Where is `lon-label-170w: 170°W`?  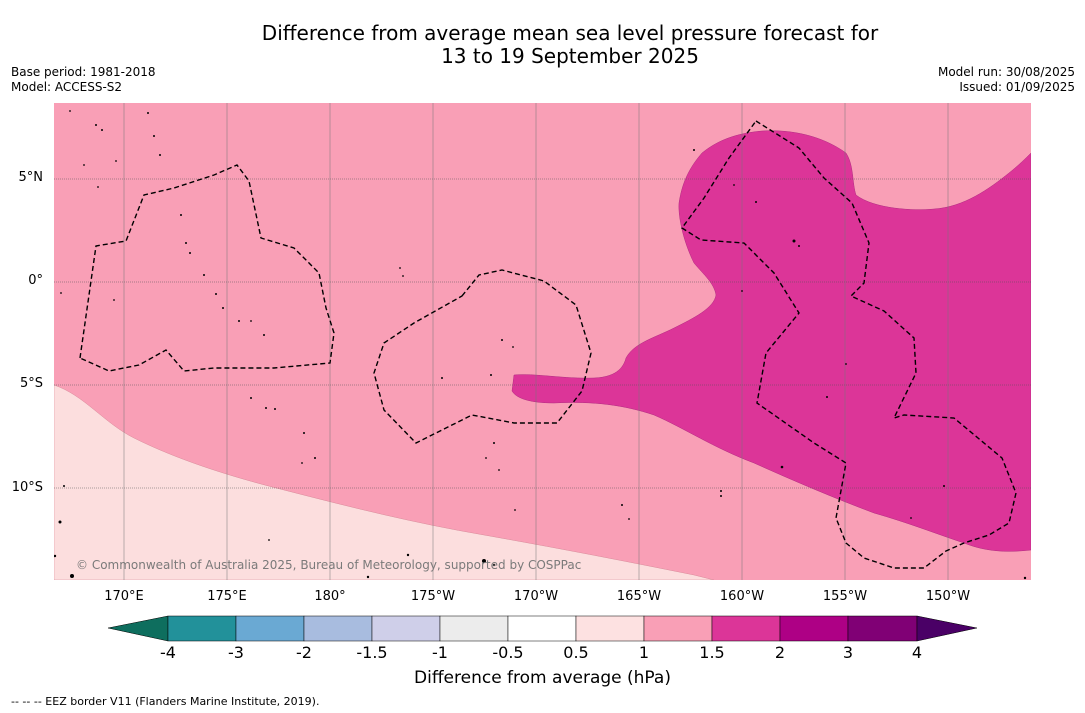
lon-label-170w: 170°W is located at coordinates (536, 596).